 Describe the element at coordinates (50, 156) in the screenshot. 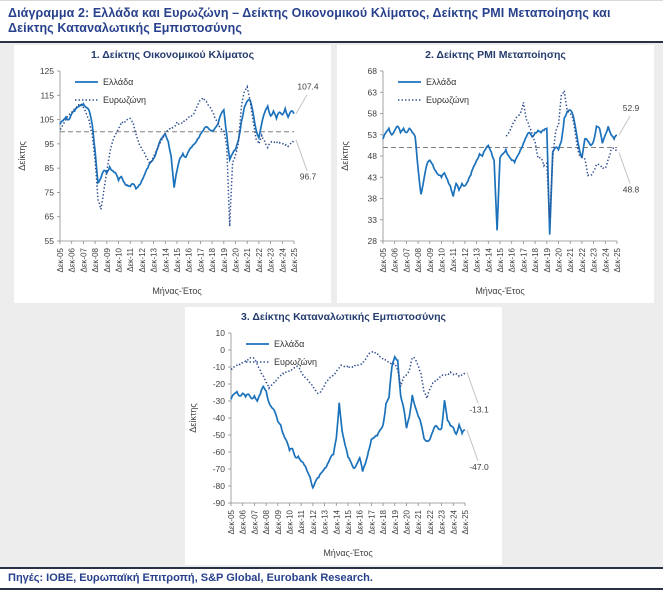

I see `y-axis-ticks: 55 65 75 85 95 105 115 125` at that location.